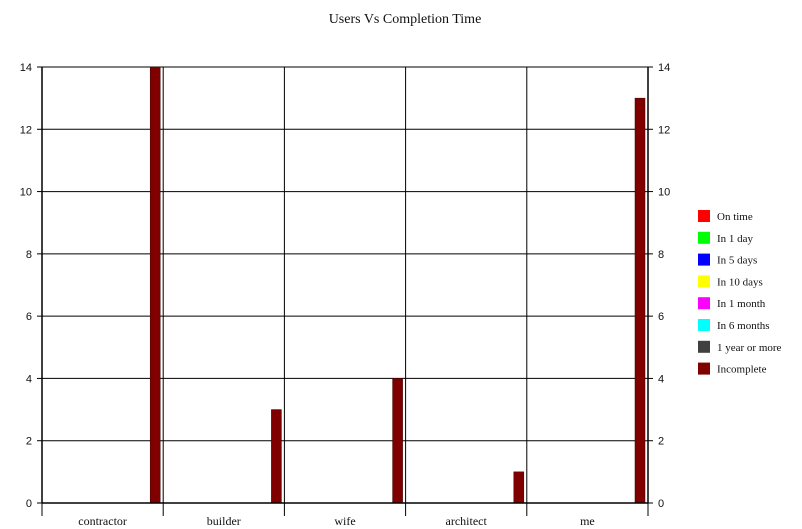  I want to click on bar-architect, so click(519, 487).